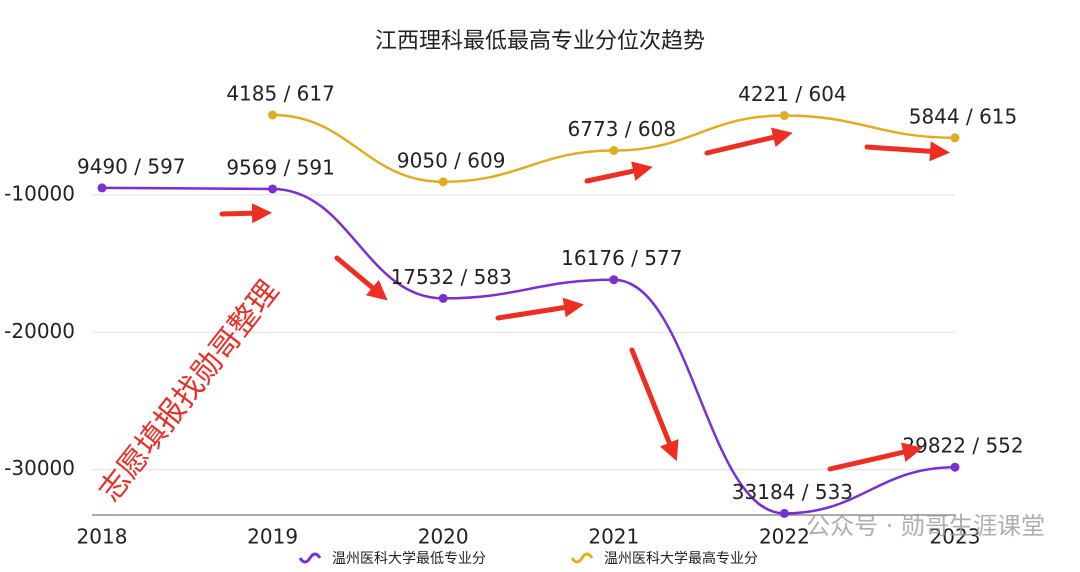  I want to click on x-tick-label: 2020, so click(443, 537).